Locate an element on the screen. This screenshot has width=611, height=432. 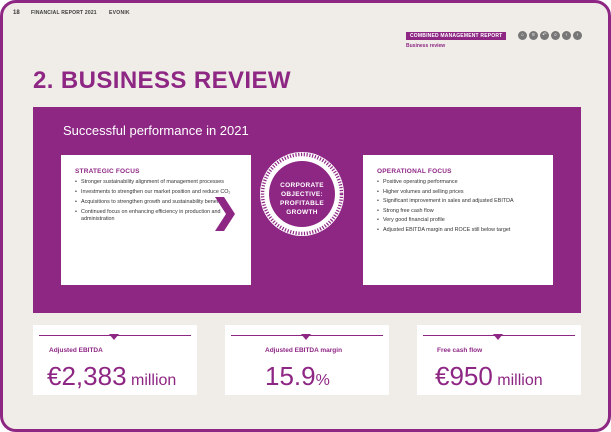
corporate-objective-text: CORPORATE OBJECTIVE: PROFITABLE GROWTH is located at coordinates (302, 199).